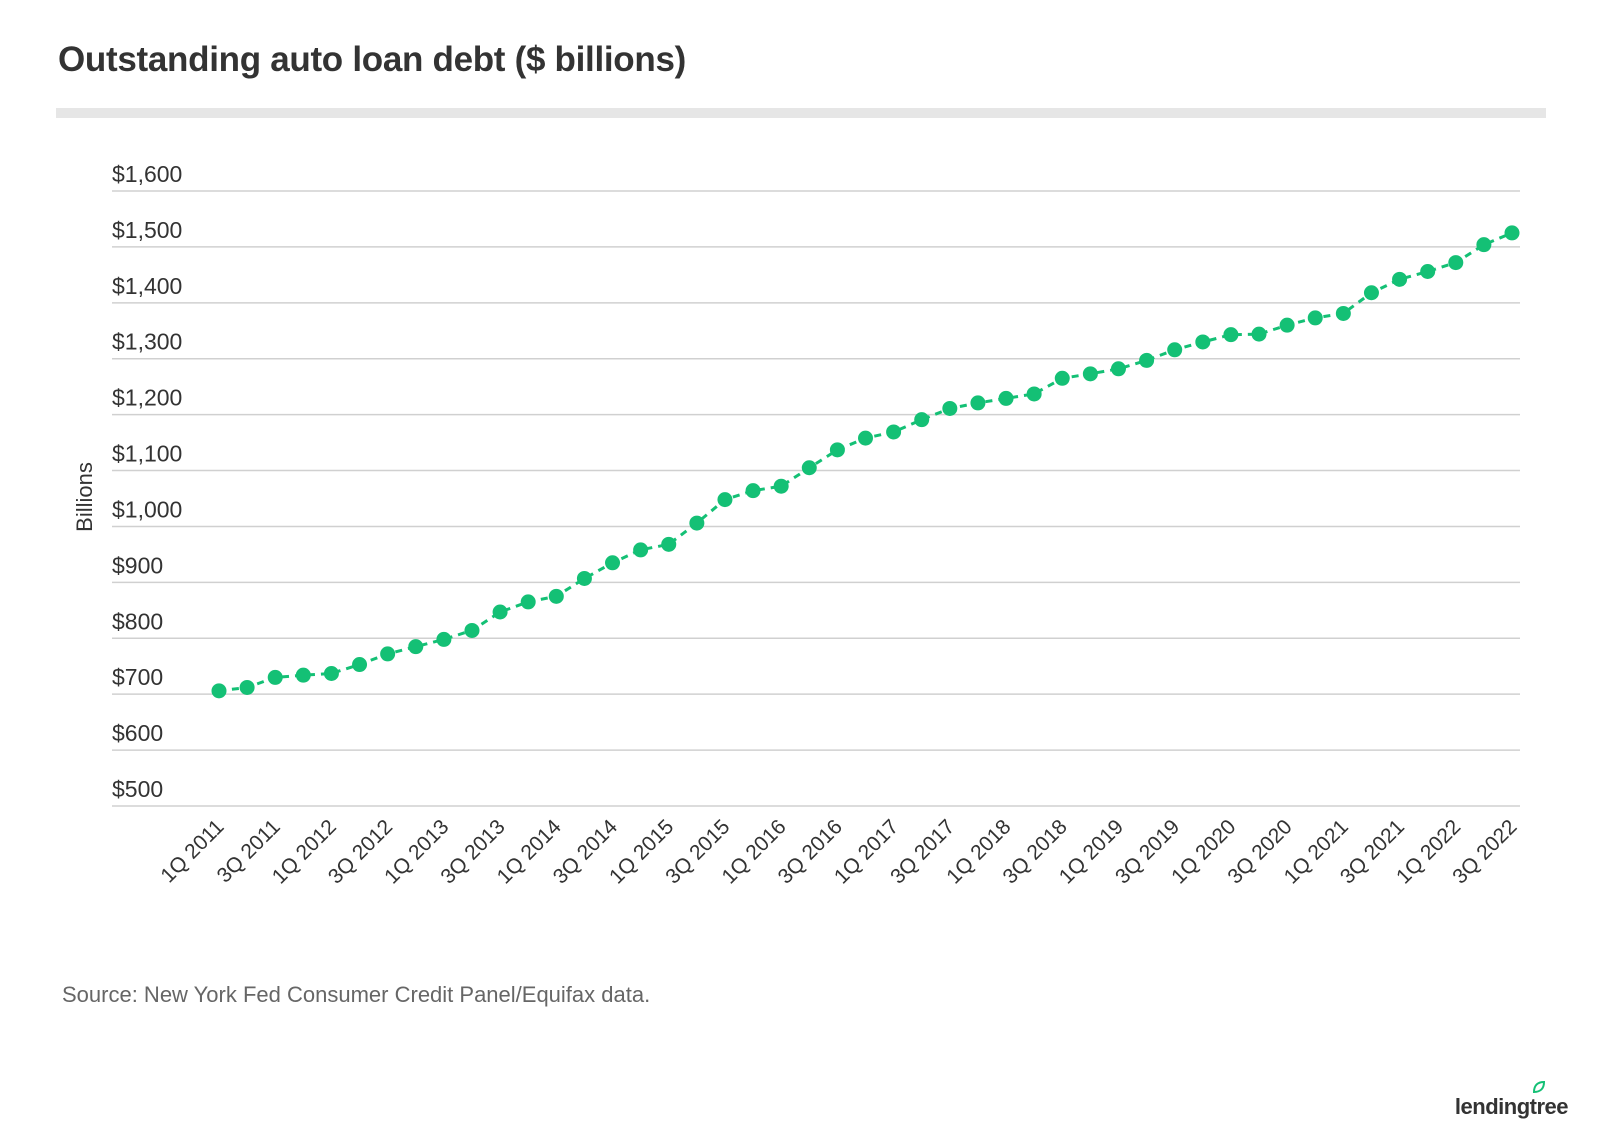 The image size is (1600, 1140). Describe the element at coordinates (147, 509) in the screenshot. I see `y-tick-label: $1,000` at that location.